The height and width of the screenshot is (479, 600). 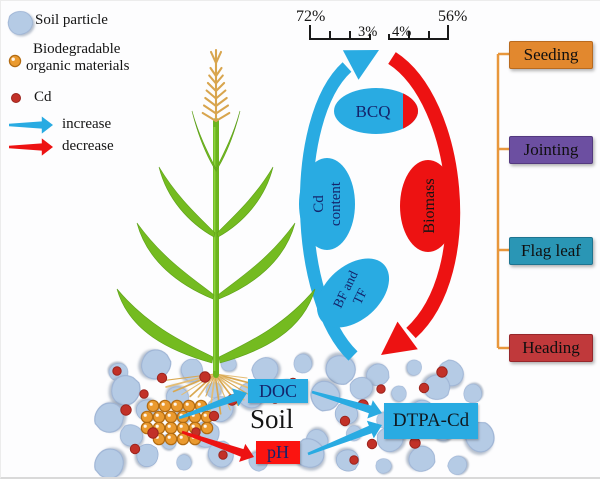 I want to click on increase-cycle-arrowhead, so click(x=360, y=65).